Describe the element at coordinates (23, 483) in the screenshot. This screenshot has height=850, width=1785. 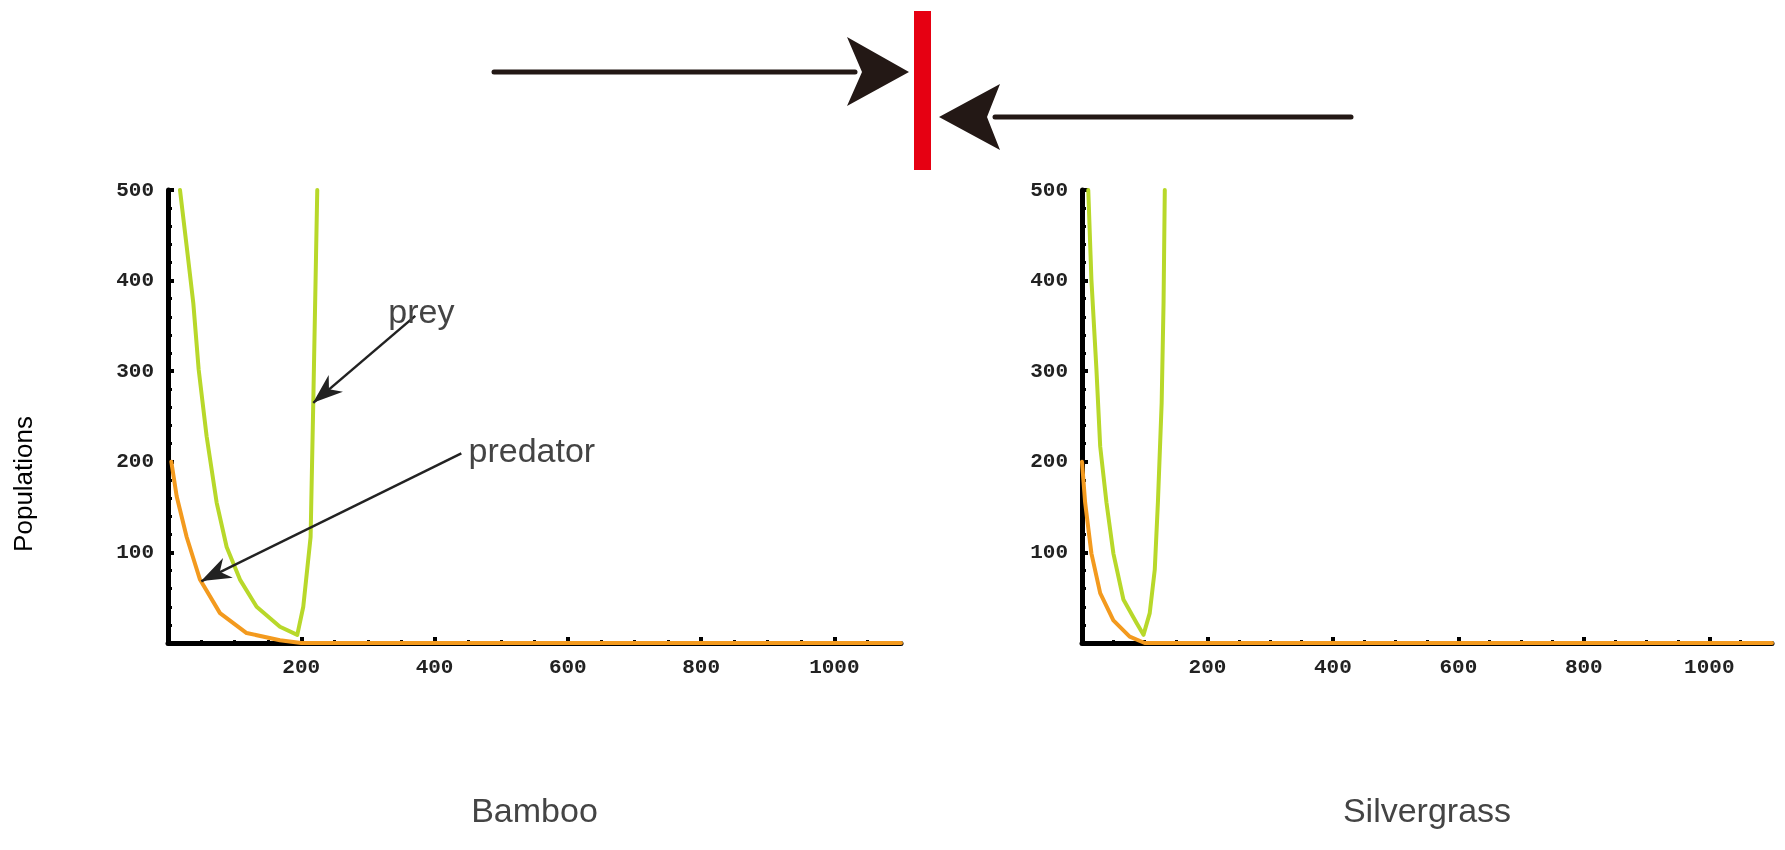
I see `y-axis-title: Populations` at that location.